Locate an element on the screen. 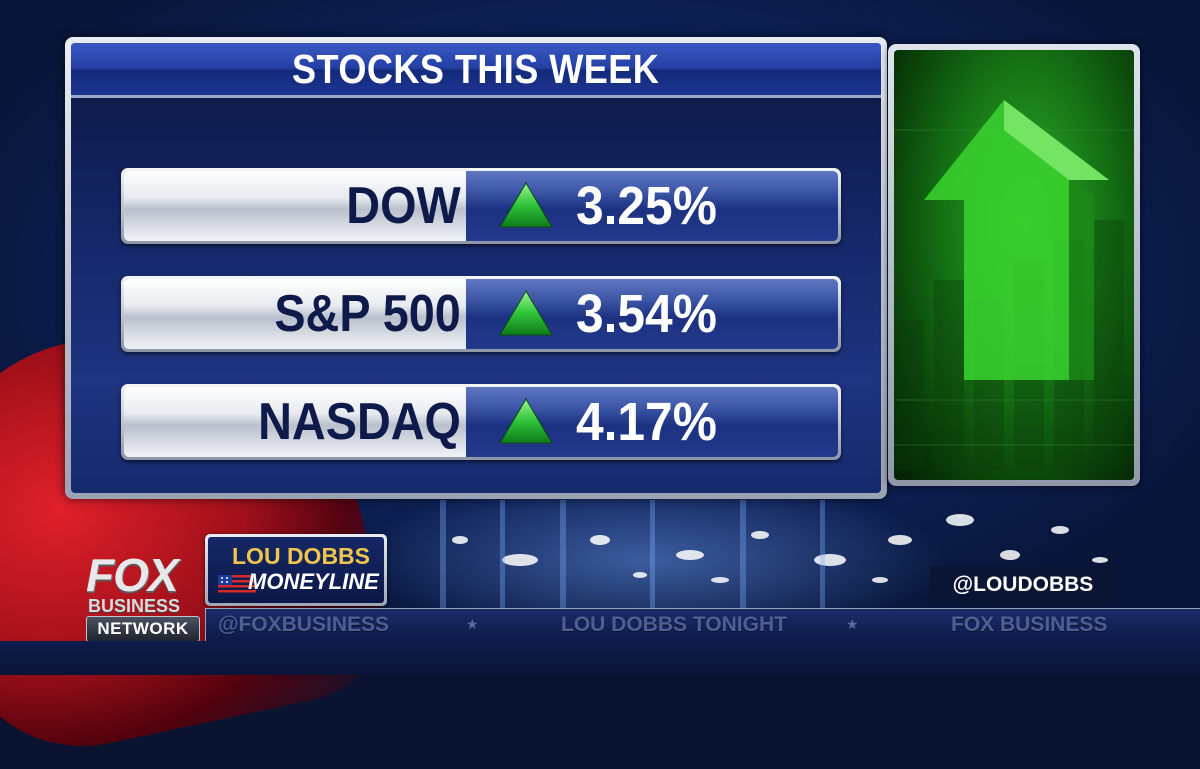 The height and width of the screenshot is (769, 1200). panel-title: STOCKS THIS WEEK is located at coordinates (476, 69).